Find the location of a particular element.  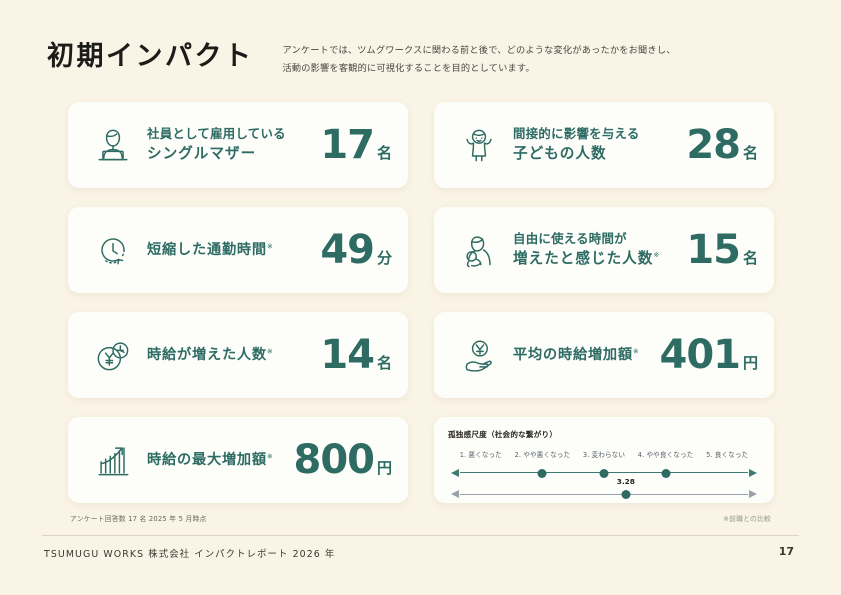

scale-title: 孤独感尺度（社会的な繋がり） is located at coordinates (503, 434).